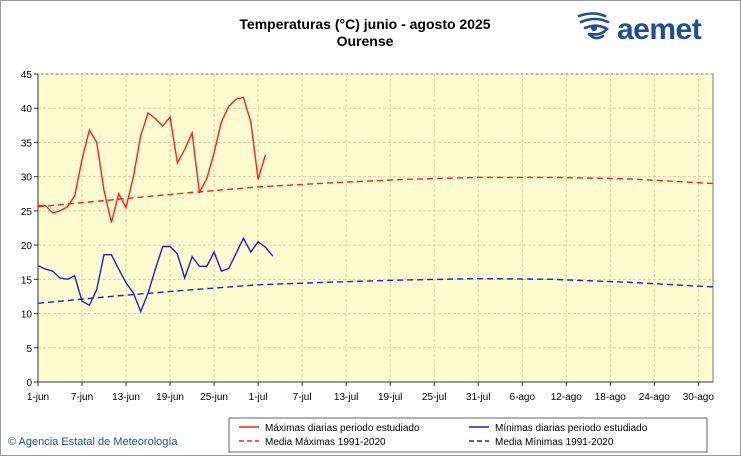 This screenshot has width=741, height=456. Describe the element at coordinates (468, 435) in the screenshot. I see `legend-box` at that location.